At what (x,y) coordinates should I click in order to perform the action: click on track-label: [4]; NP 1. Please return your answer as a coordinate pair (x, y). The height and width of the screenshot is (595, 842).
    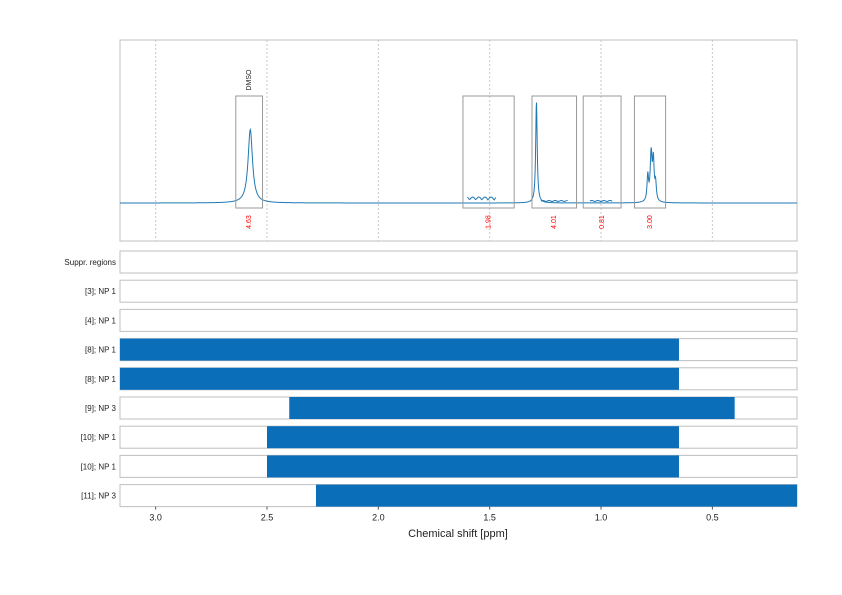
    Looking at the image, I should click on (101, 320).